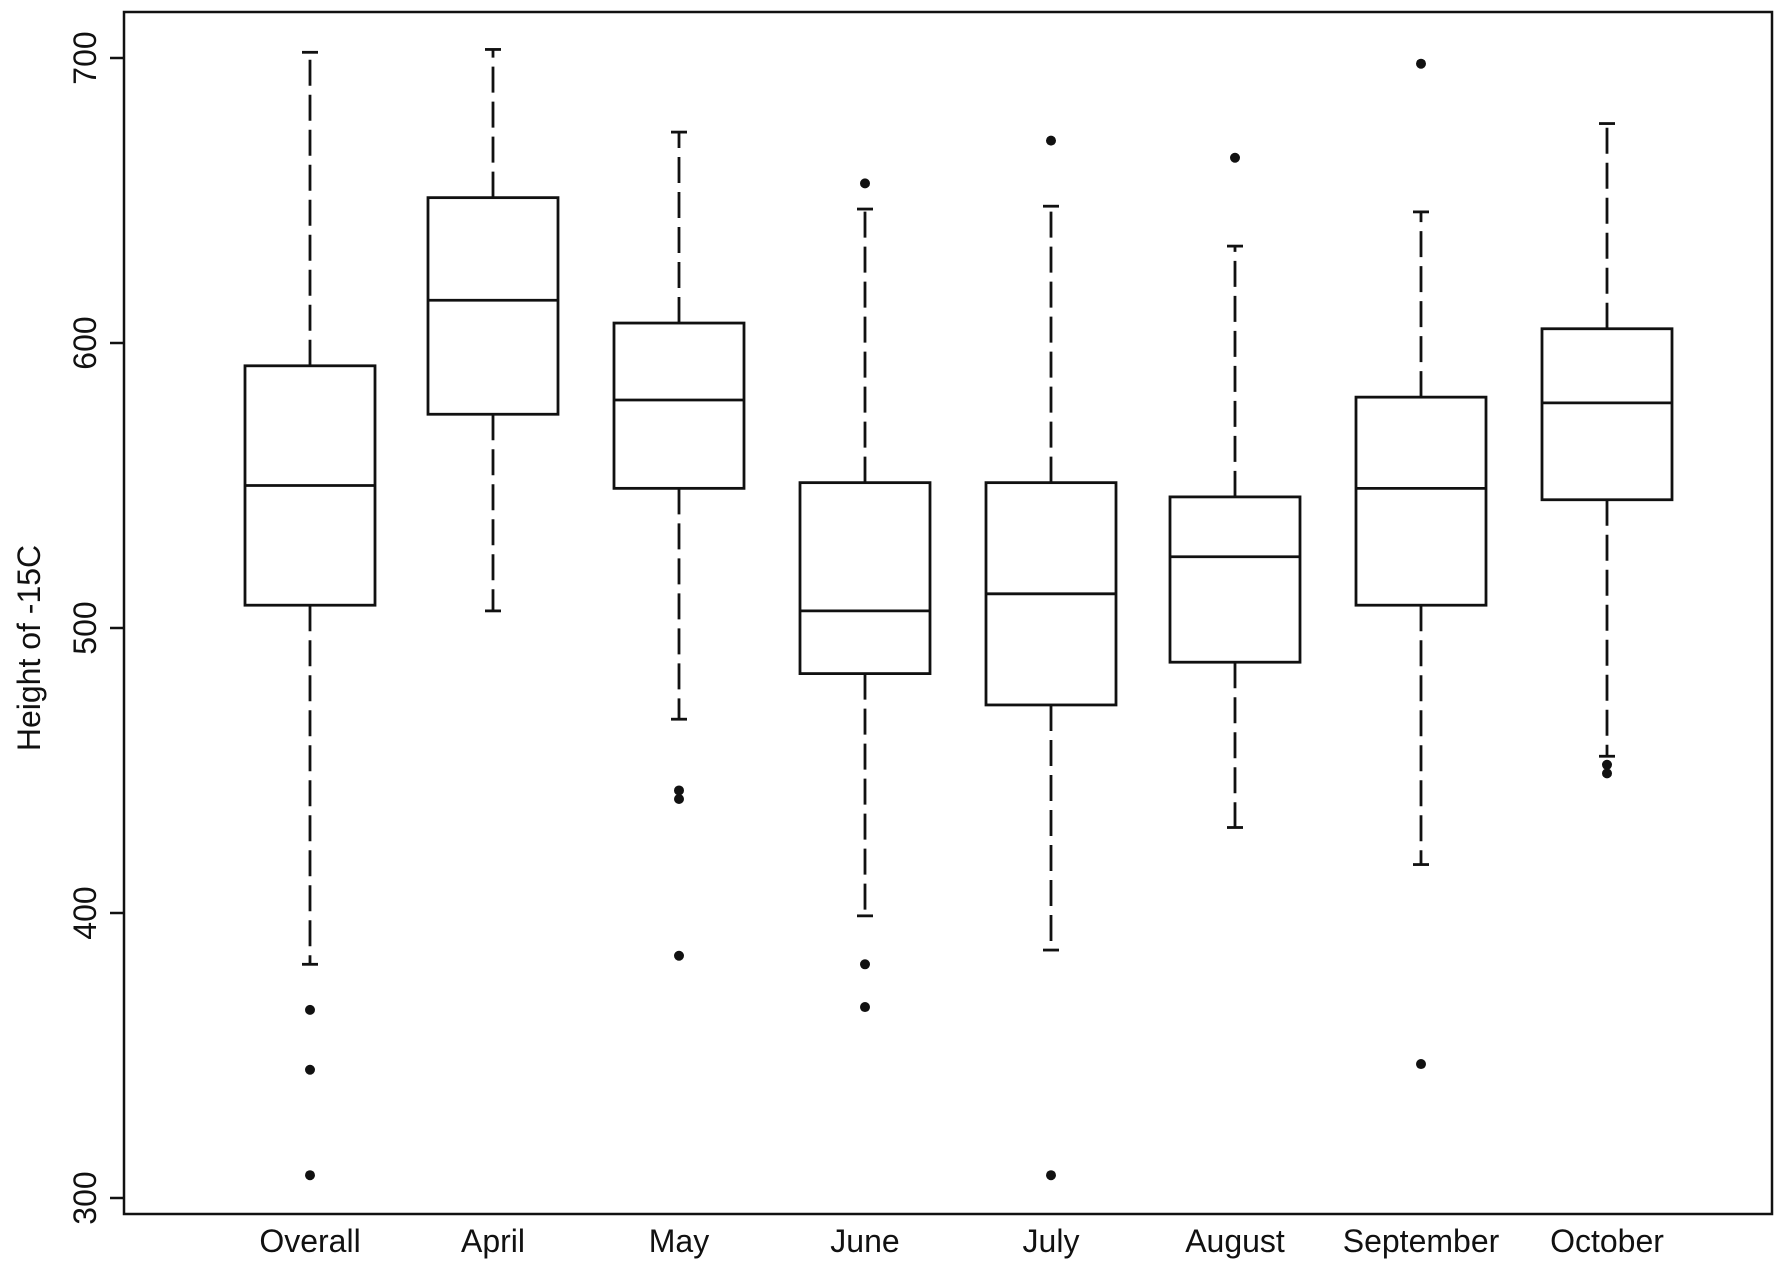  I want to click on y-axis: 300 400 500 600 700, so click(95, 628).